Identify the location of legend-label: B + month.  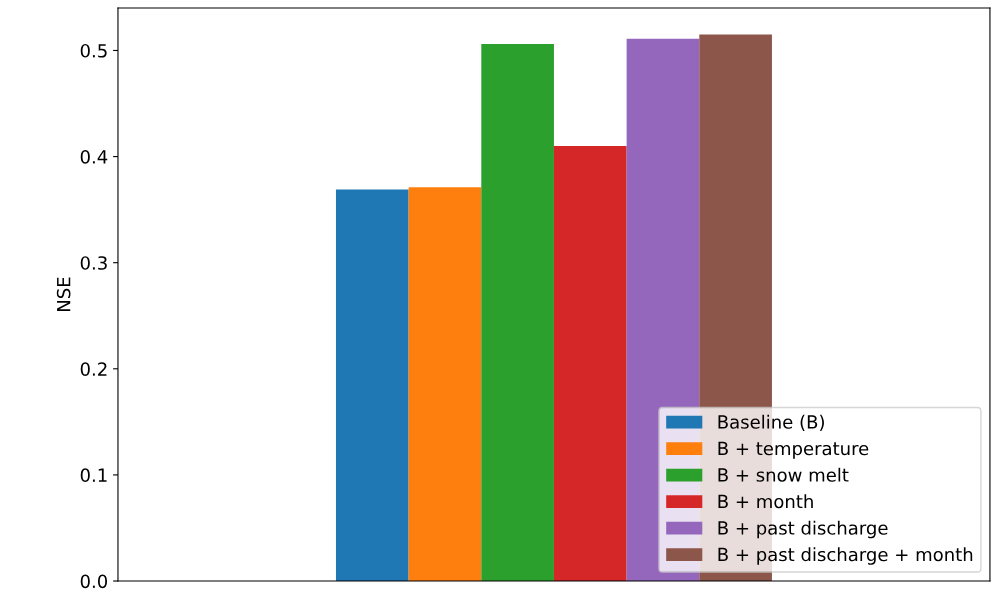
(765, 501).